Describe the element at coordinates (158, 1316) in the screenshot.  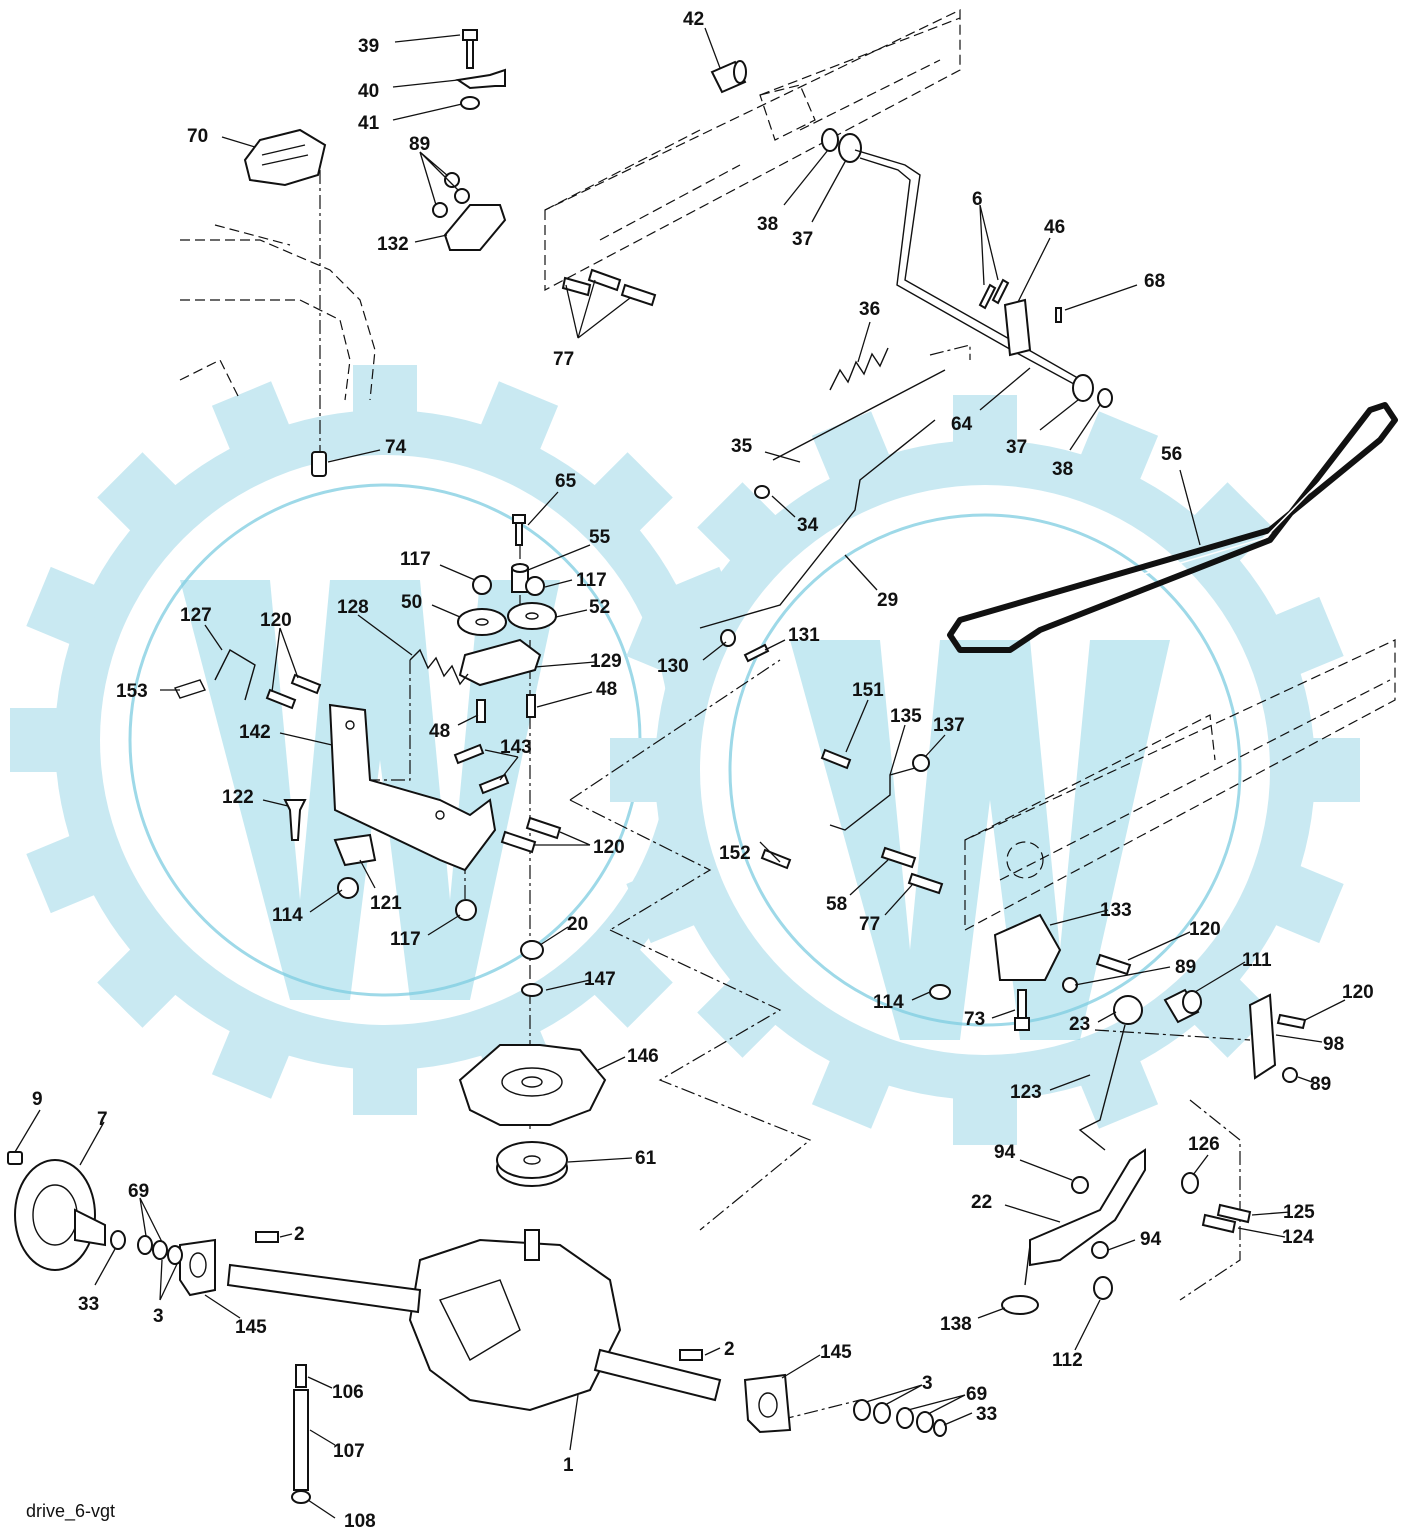
I see `callout-3a: 3` at that location.